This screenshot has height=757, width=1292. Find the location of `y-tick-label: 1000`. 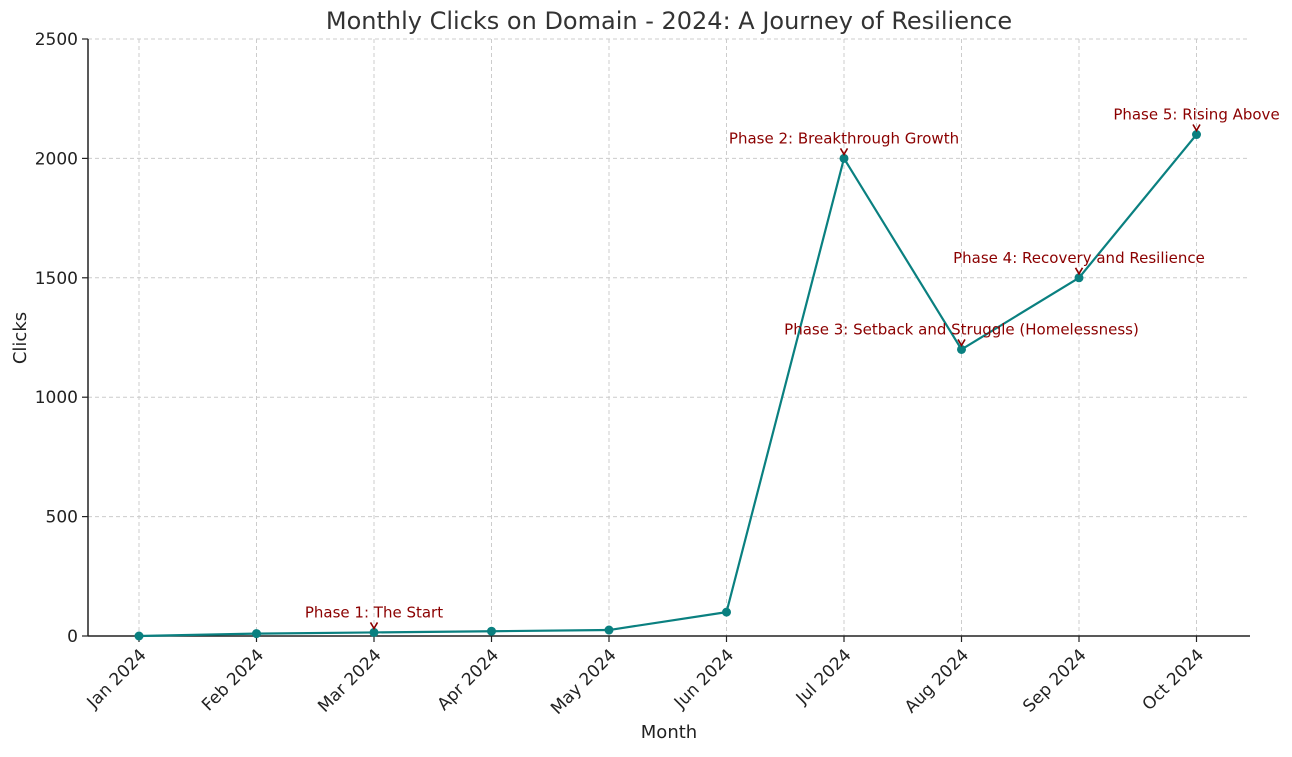

y-tick-label: 1000 is located at coordinates (56, 398).